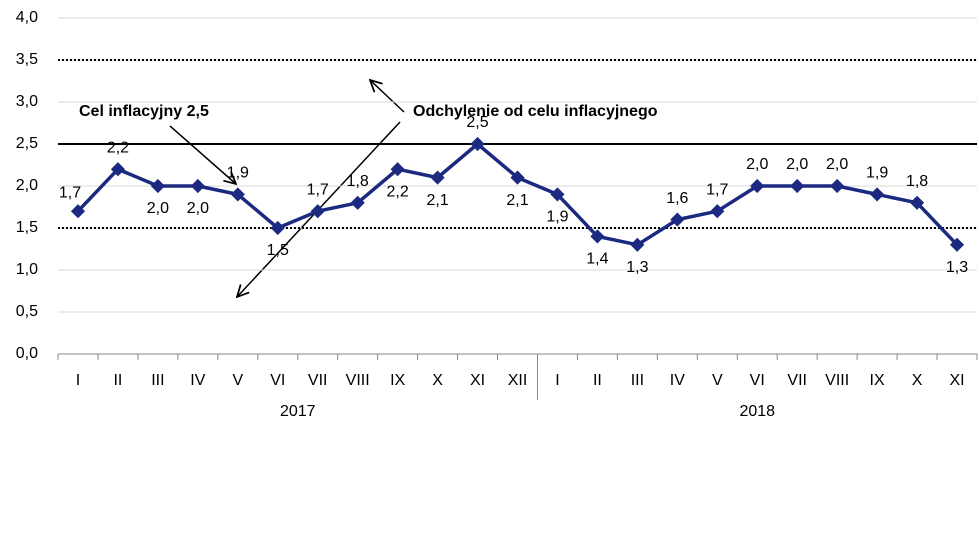  What do you see at coordinates (27, 227) in the screenshot?
I see `y-tick-label: 1,5` at bounding box center [27, 227].